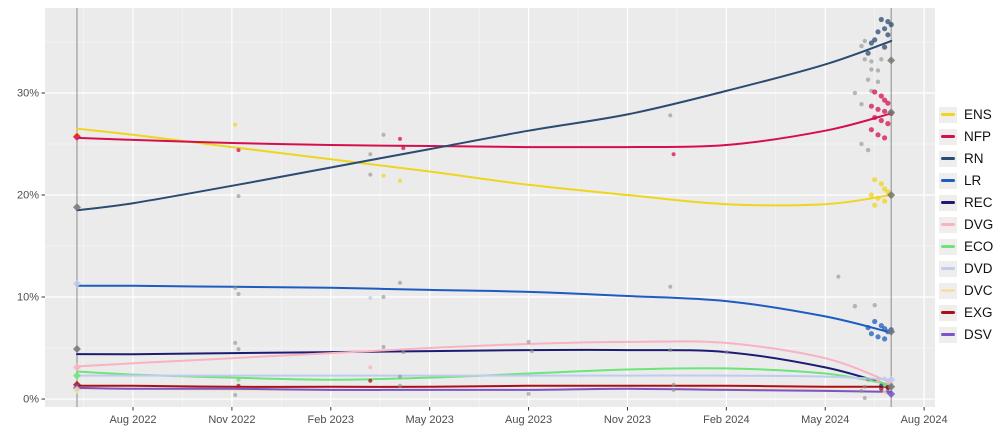 The image size is (1000, 445). Describe the element at coordinates (948, 334) in the screenshot. I see `legend-key-DSV` at that location.